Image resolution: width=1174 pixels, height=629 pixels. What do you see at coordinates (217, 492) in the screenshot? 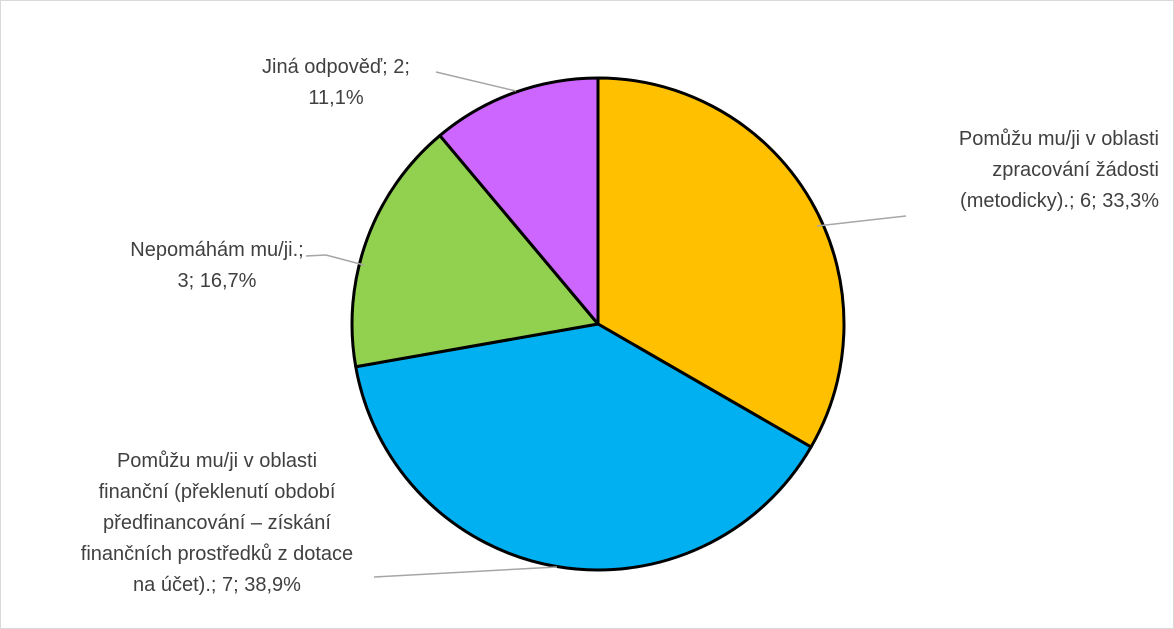
I see `data-label-line: finanční (překlenutí období` at bounding box center [217, 492].